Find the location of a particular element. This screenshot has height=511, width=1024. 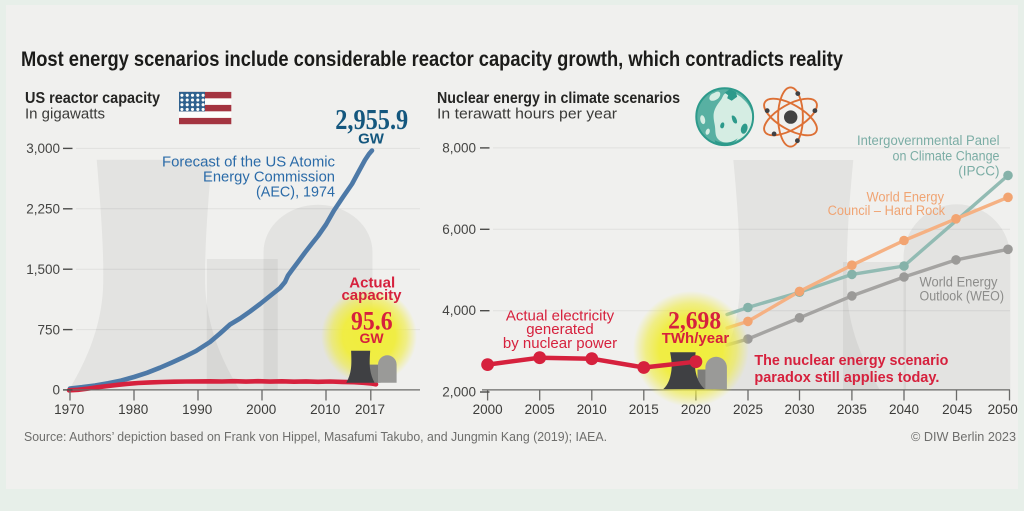

svg-text: 2040 is located at coordinates (904, 409).